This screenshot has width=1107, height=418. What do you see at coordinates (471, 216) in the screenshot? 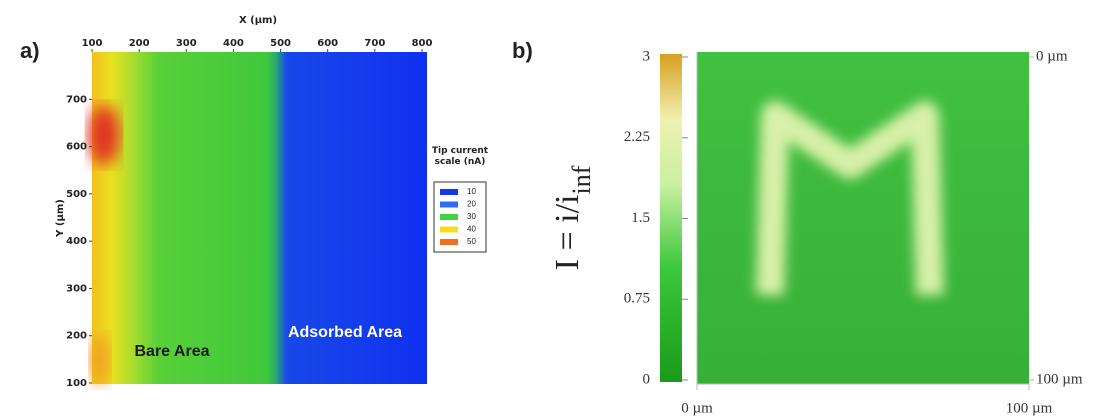
I see `legend-label: 30` at bounding box center [471, 216].